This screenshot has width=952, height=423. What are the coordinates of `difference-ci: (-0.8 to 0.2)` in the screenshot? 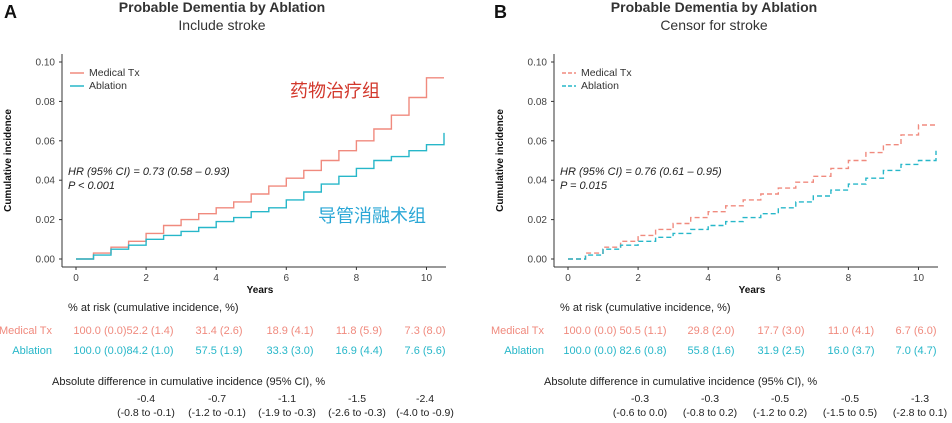 It's located at (710, 413).